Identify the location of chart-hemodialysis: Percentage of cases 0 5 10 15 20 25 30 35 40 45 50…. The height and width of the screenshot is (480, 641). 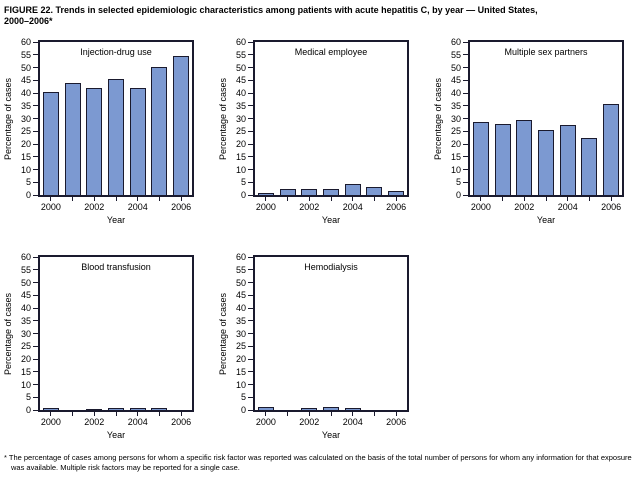
(323, 349).